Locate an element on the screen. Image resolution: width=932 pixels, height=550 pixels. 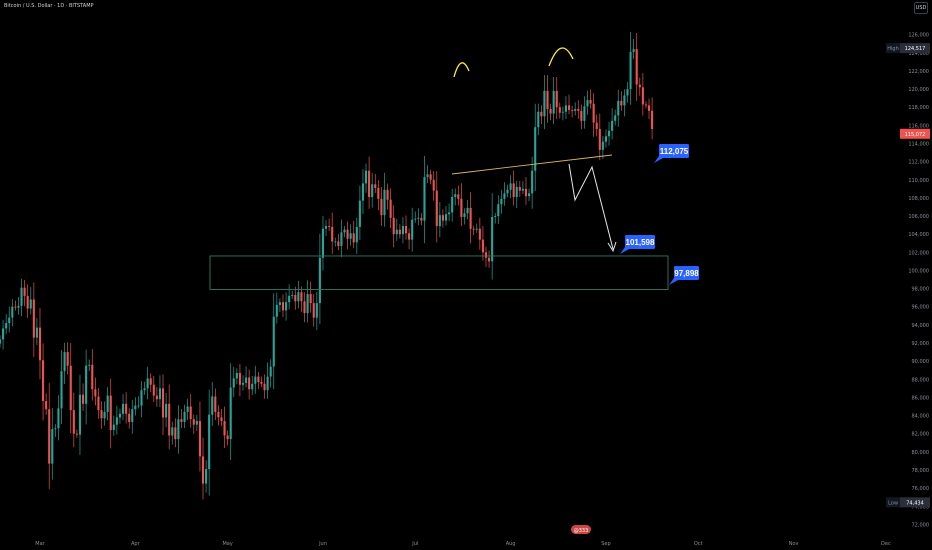
y-tick-label: 78,000 is located at coordinates (921, 471).